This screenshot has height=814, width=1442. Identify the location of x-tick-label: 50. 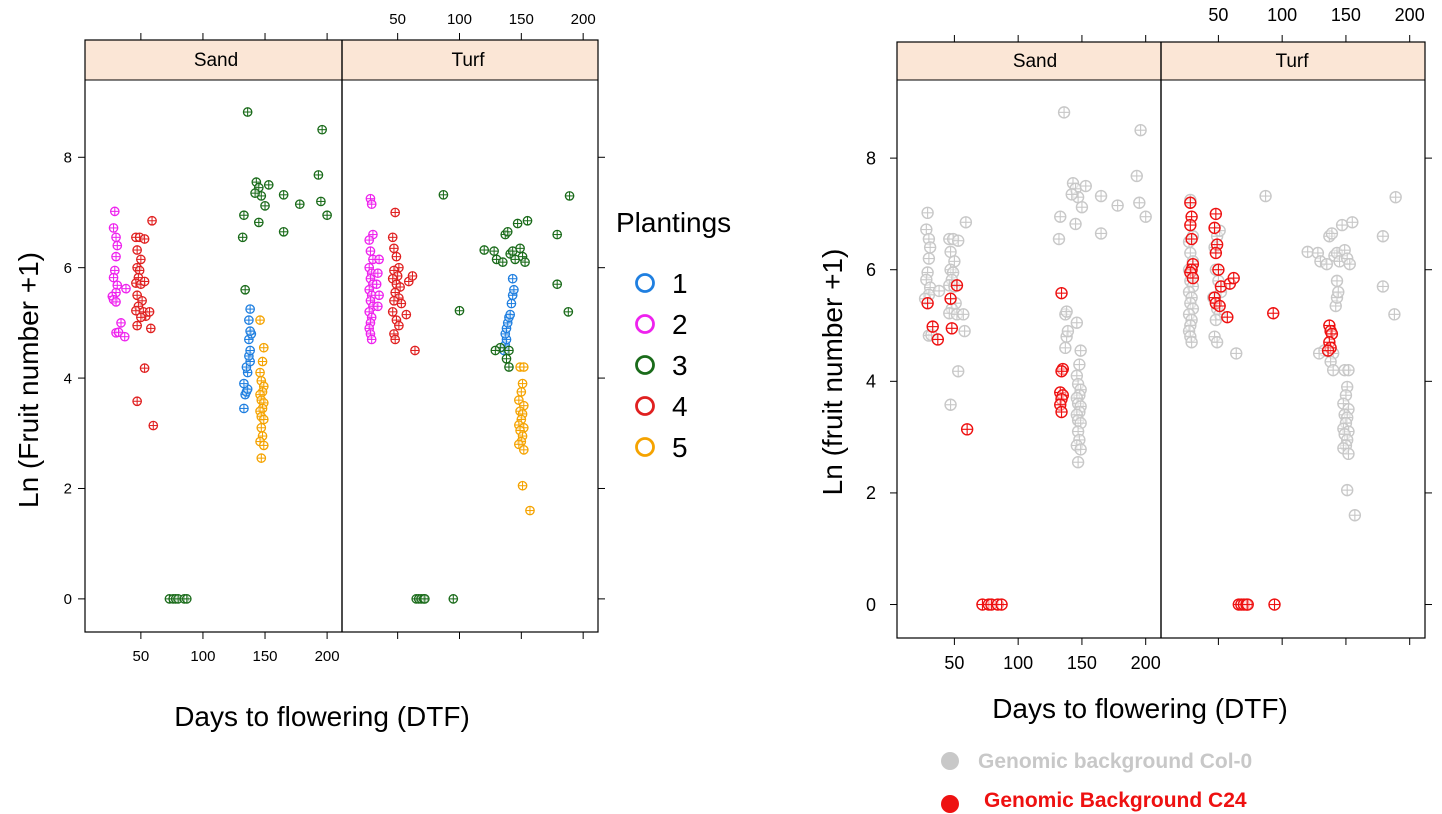
(954, 663).